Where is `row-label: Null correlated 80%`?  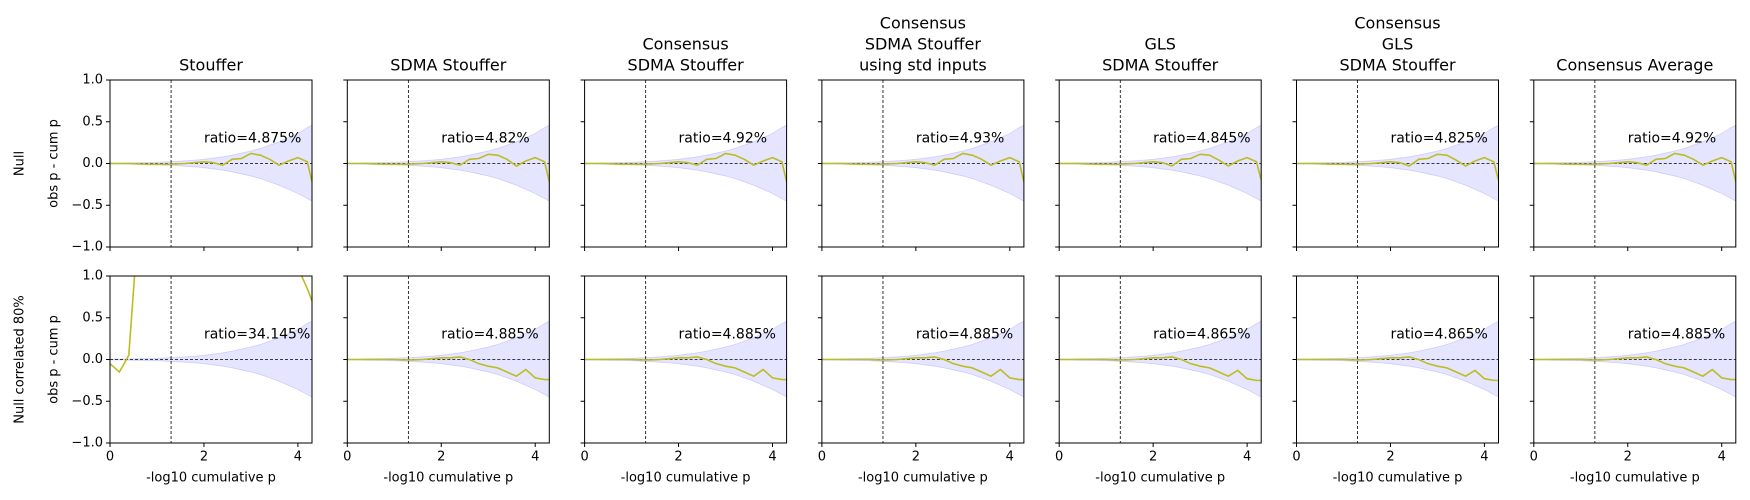
row-label: Null correlated 80% is located at coordinates (20, 359).